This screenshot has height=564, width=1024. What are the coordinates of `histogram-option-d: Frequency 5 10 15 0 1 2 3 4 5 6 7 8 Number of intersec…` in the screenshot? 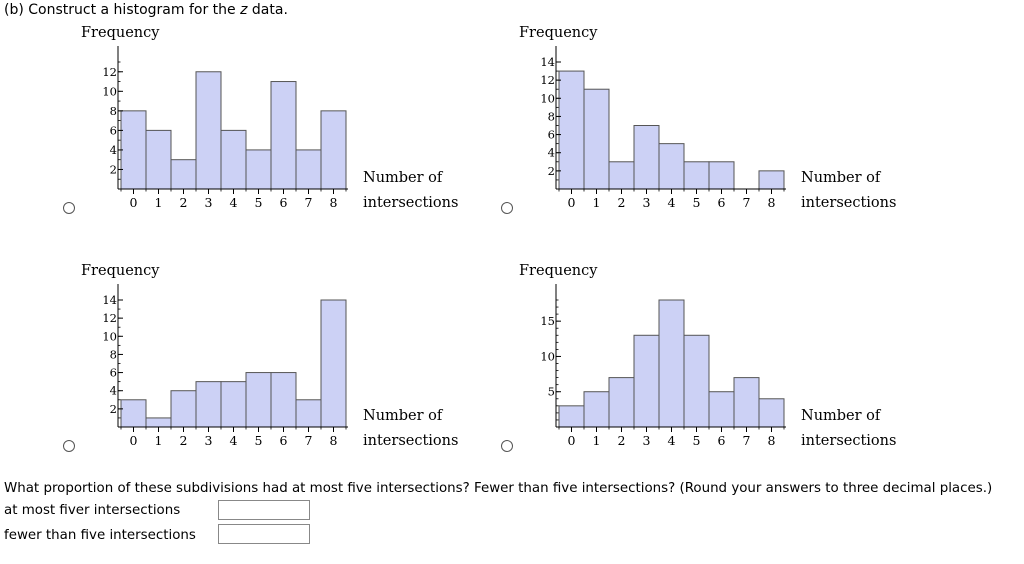 It's located at (706, 358).